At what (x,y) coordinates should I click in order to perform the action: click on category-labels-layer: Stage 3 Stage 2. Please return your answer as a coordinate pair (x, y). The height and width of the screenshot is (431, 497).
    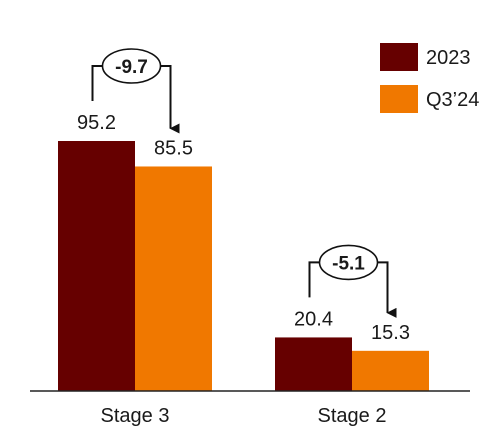
    Looking at the image, I should click on (244, 416).